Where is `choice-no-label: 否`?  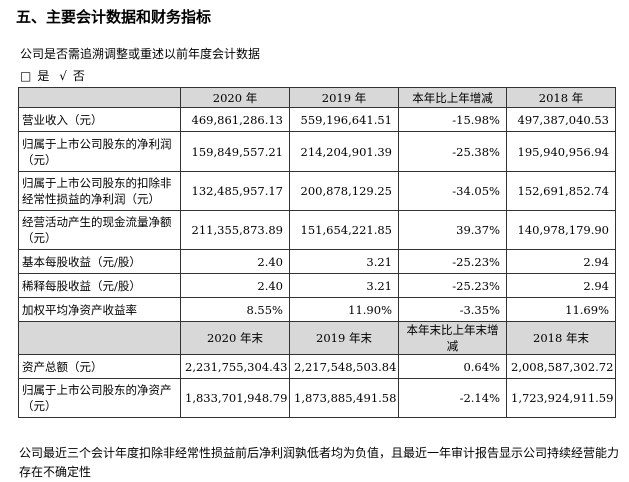
choice-no-label: 否 is located at coordinates (78, 76).